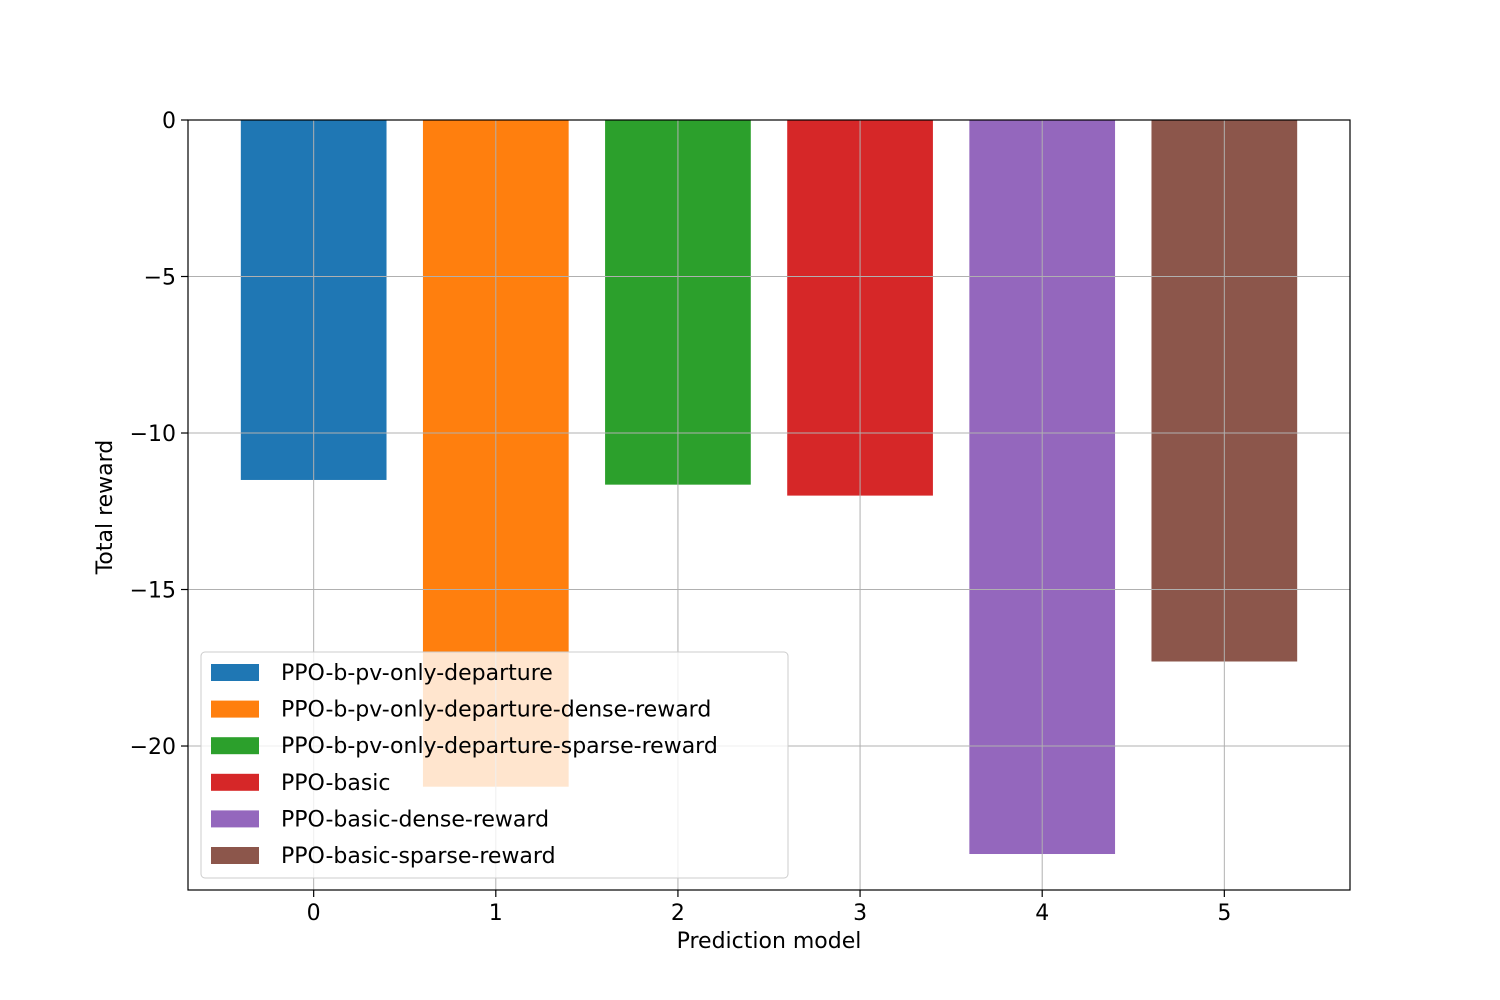  I want to click on x-tick-label: 4, so click(1042, 913).